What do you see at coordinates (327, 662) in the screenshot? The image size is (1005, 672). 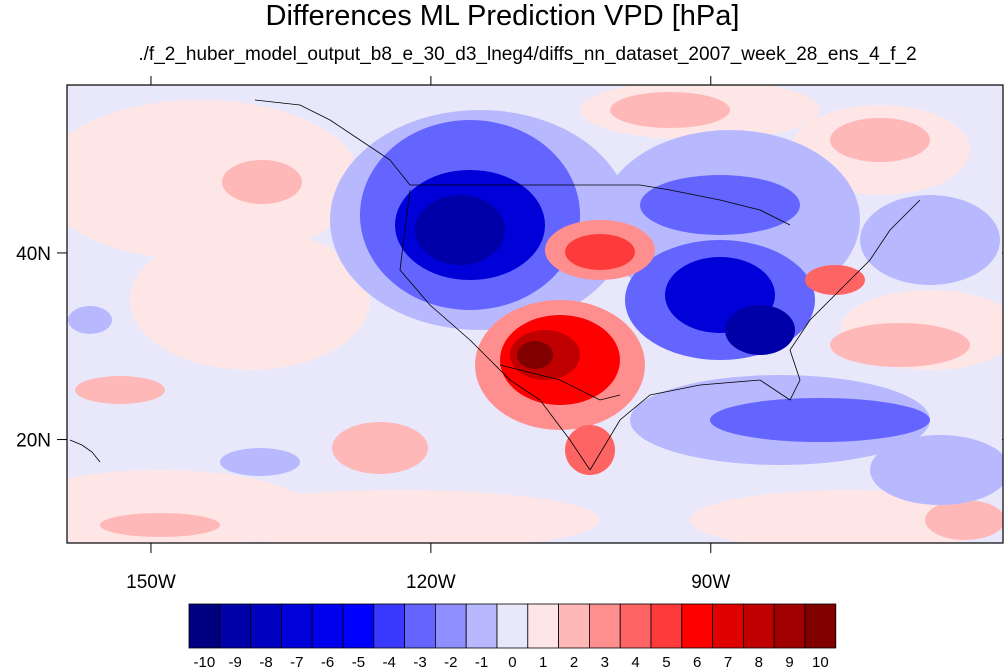 I see `colorbar-label: -6` at bounding box center [327, 662].